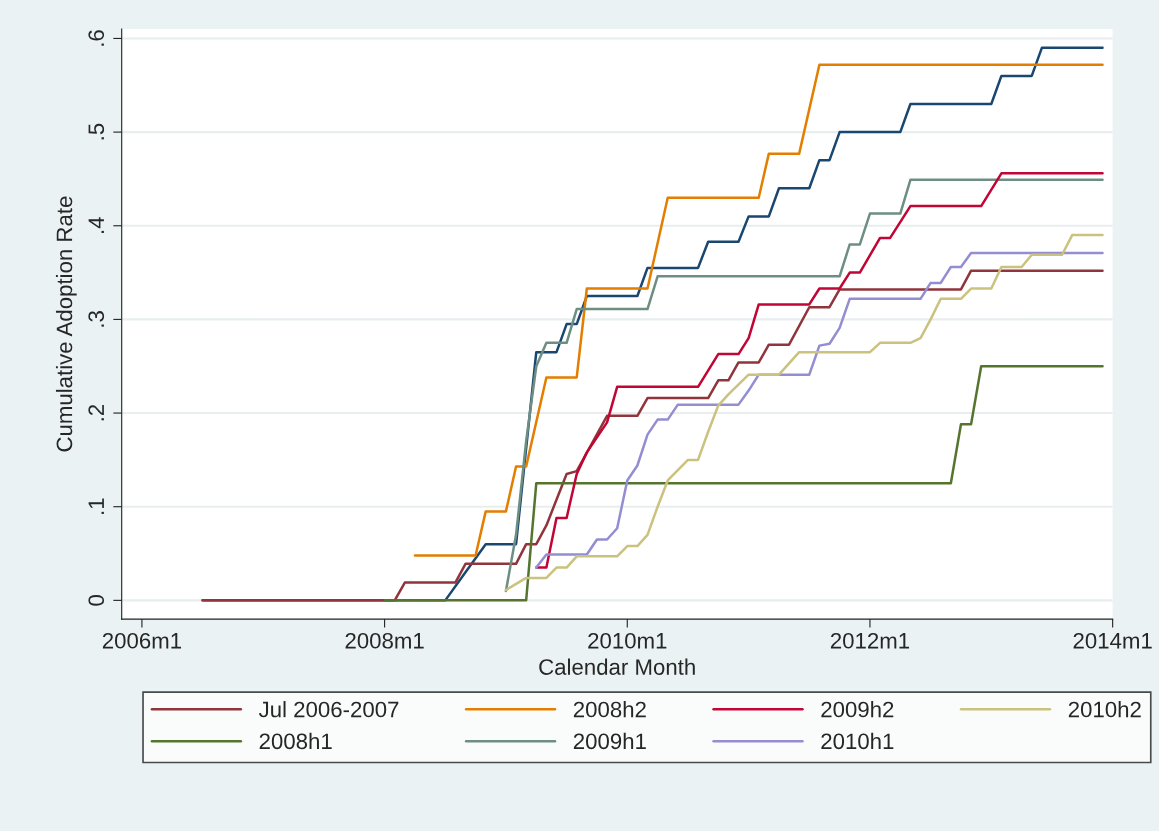  I want to click on y-tick-label: .5, so click(96, 131).